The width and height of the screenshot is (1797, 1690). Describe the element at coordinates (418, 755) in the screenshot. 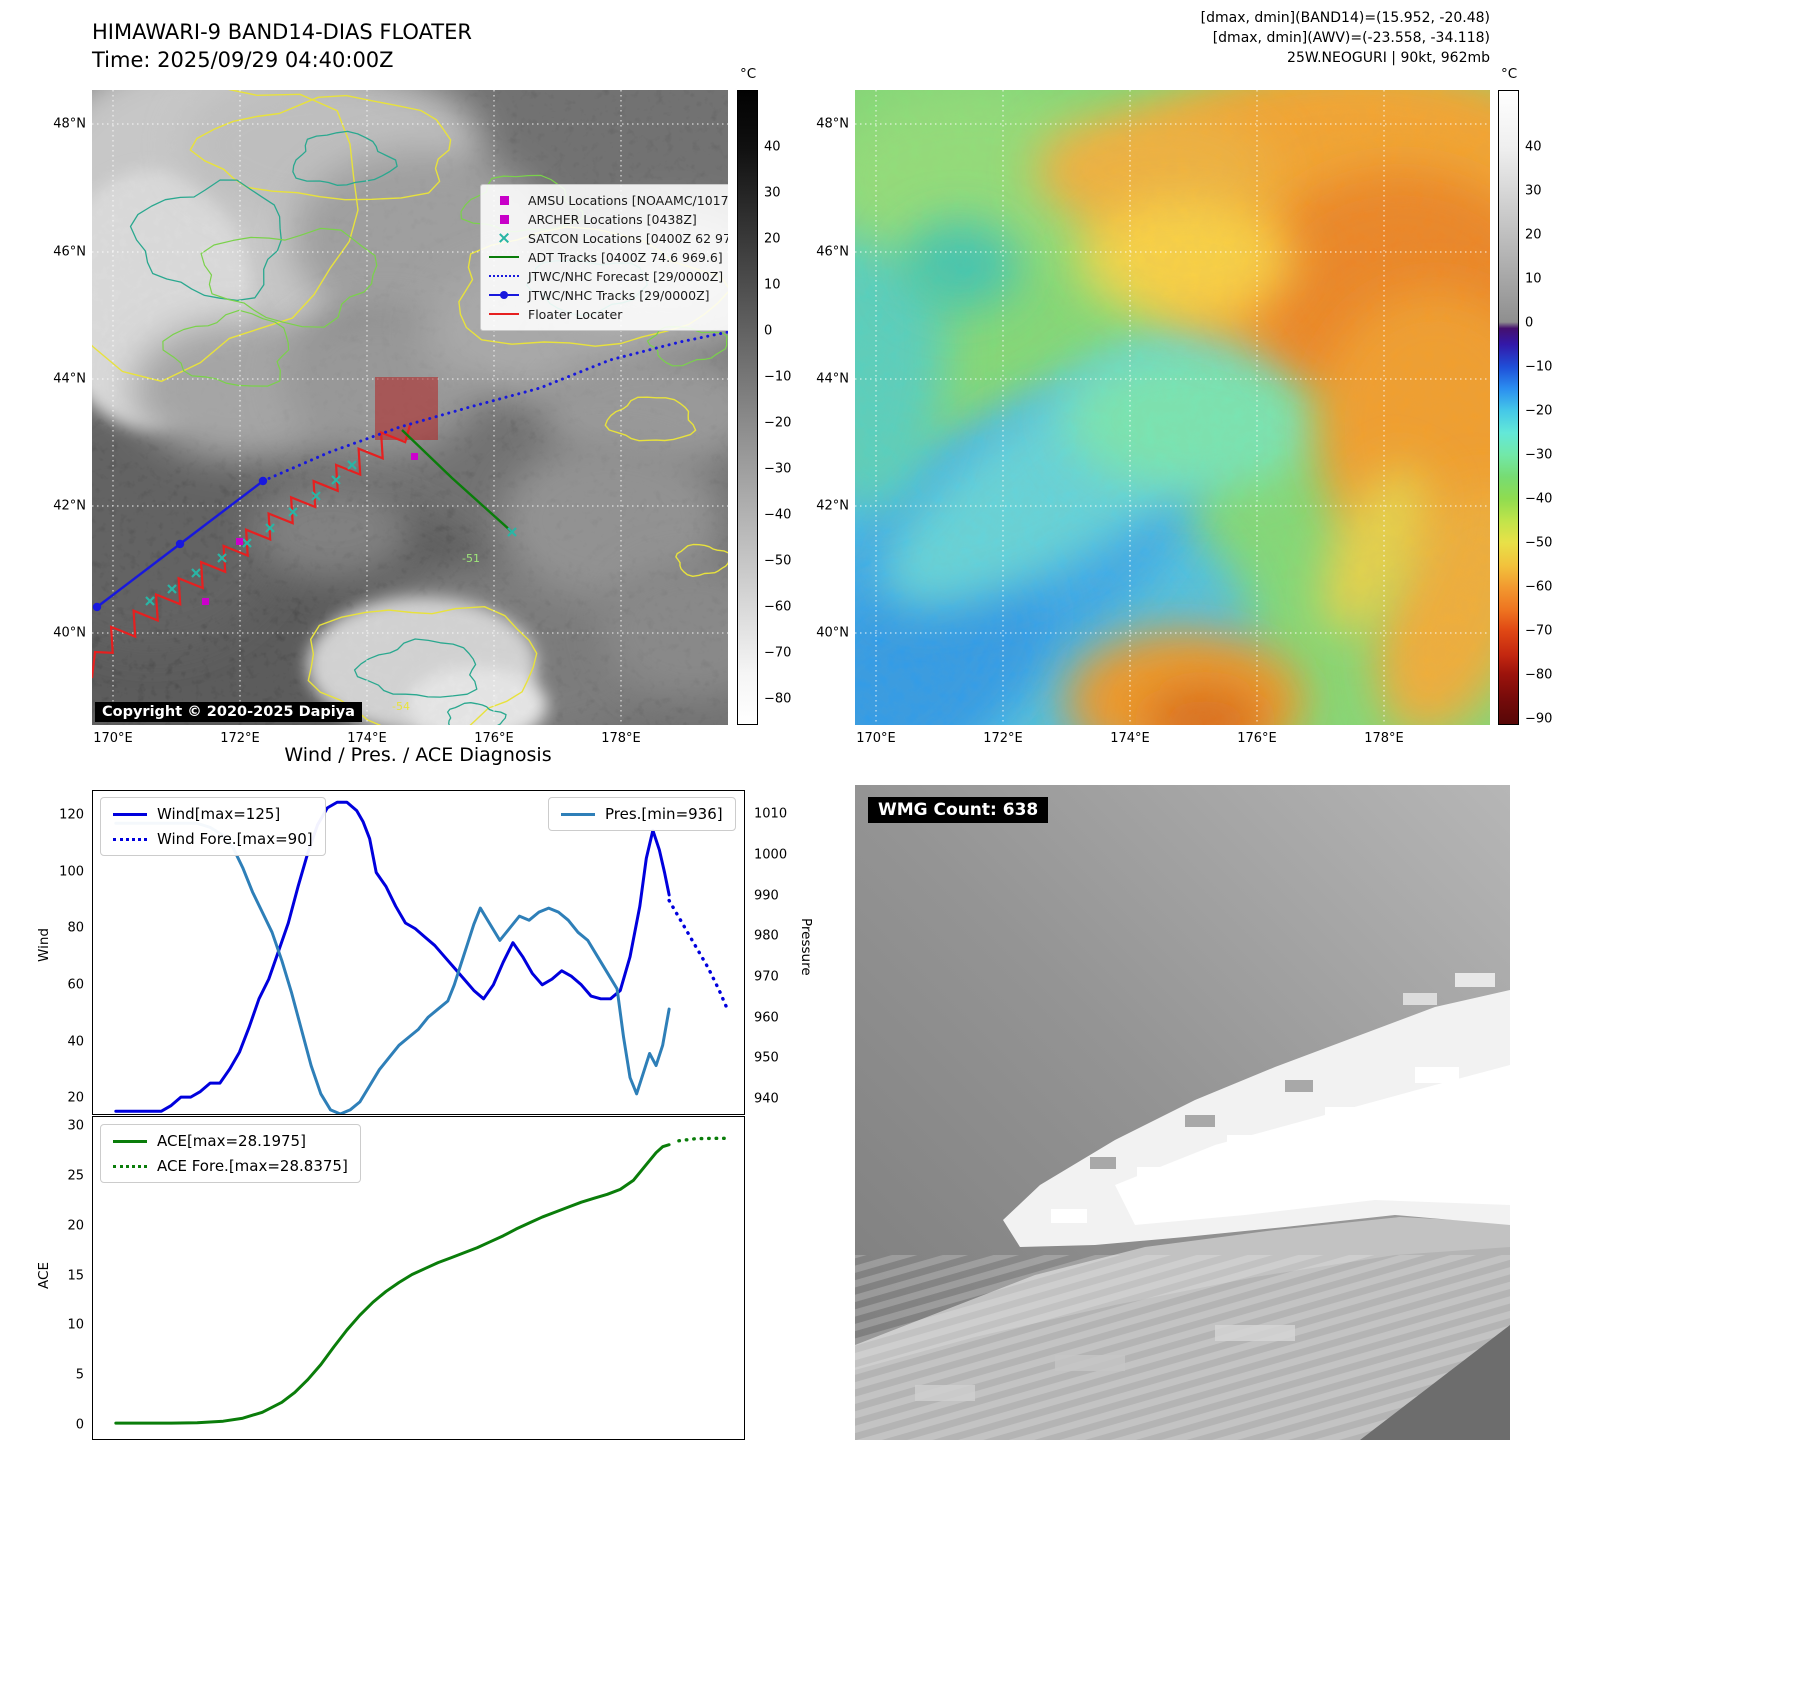

I see `chart-title: Wind / Pres. / ACE Diagnosis` at that location.